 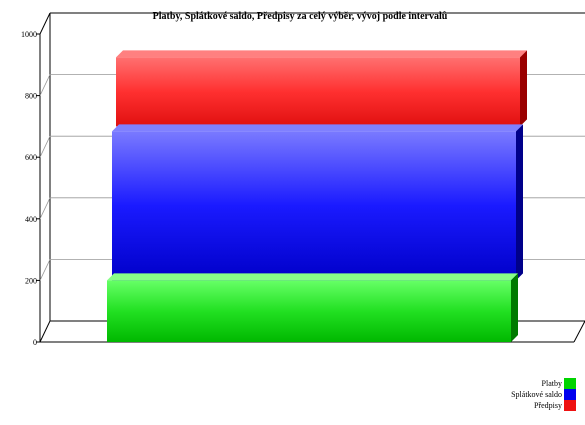 I want to click on floor-right-depth, so click(x=579, y=331).